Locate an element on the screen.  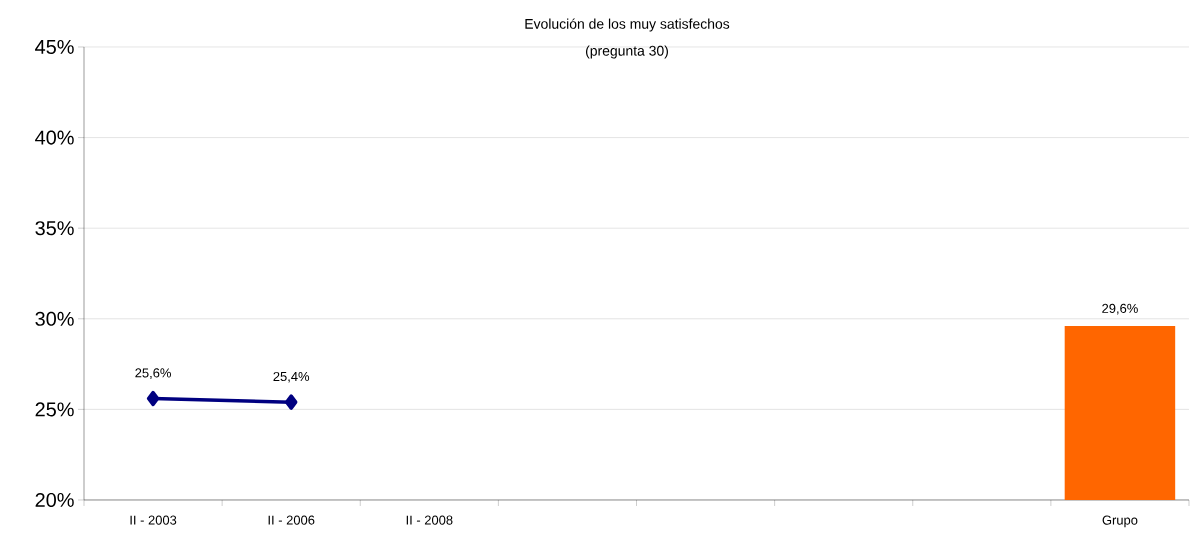
y-tick-label: 35% is located at coordinates (54, 228).